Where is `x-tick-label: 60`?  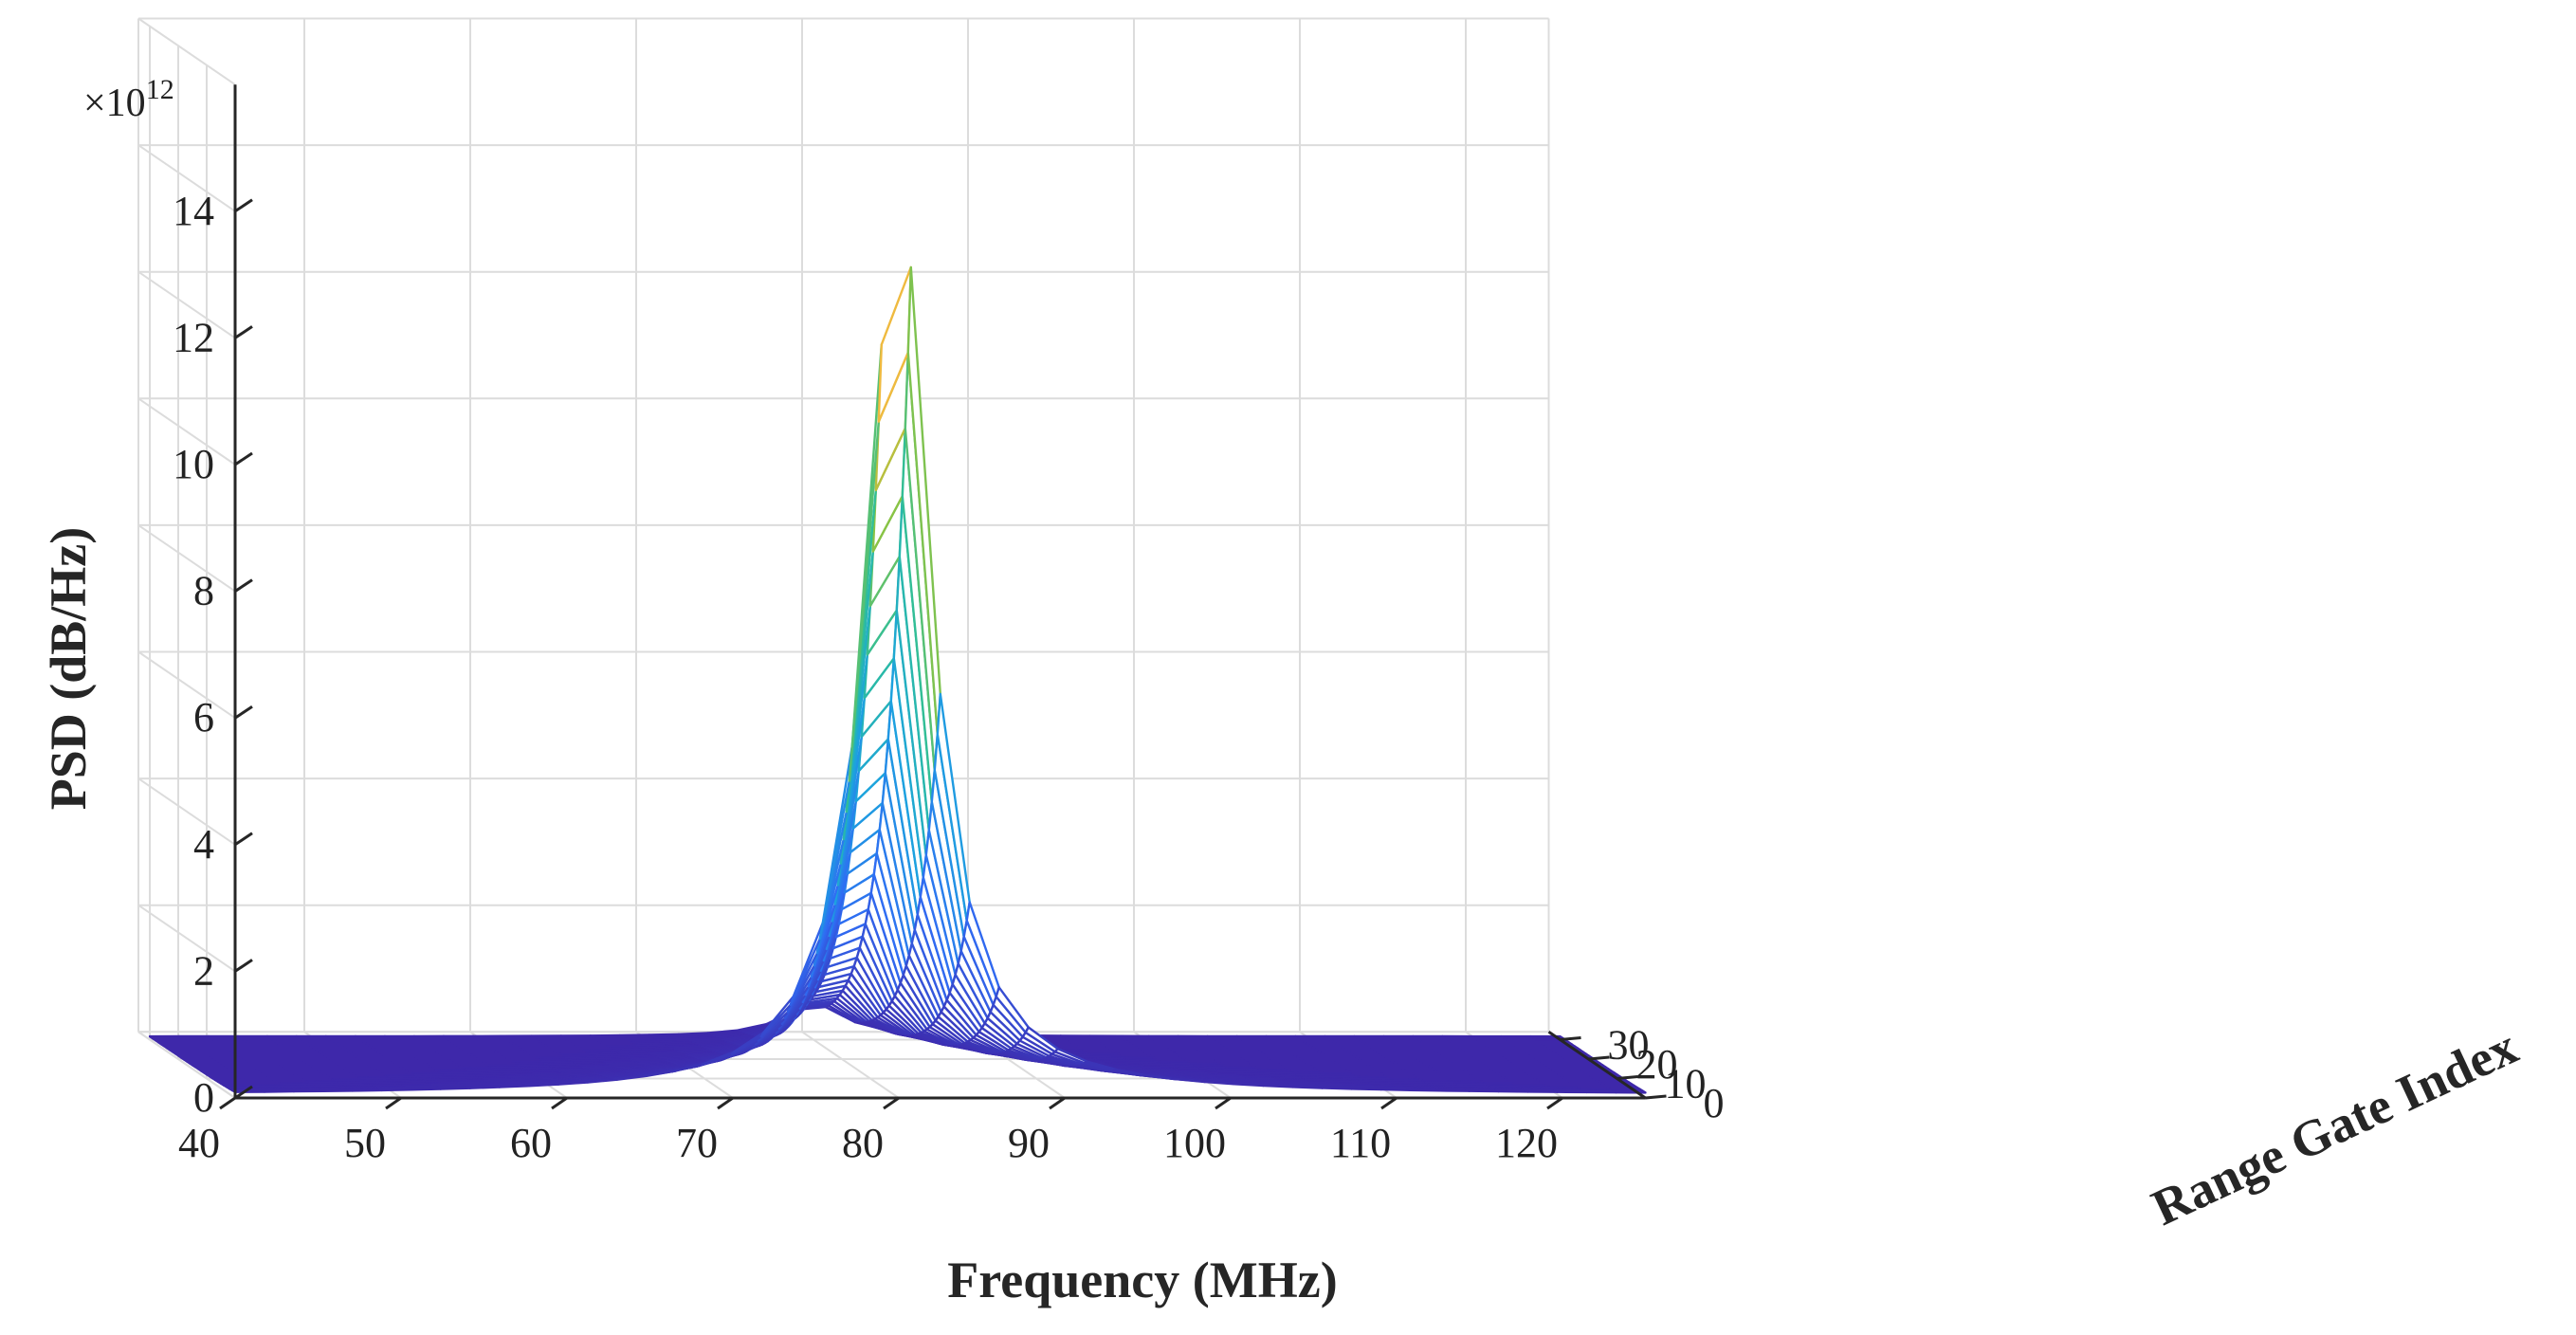 x-tick-label: 60 is located at coordinates (531, 1143).